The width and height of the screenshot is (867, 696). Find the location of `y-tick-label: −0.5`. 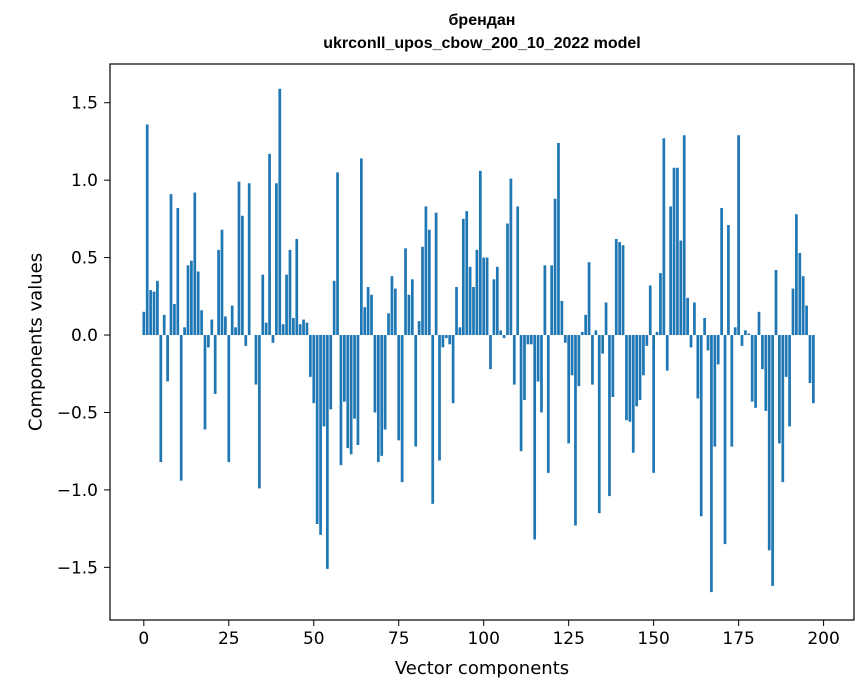

y-tick-label: −0.5 is located at coordinates (77, 413).